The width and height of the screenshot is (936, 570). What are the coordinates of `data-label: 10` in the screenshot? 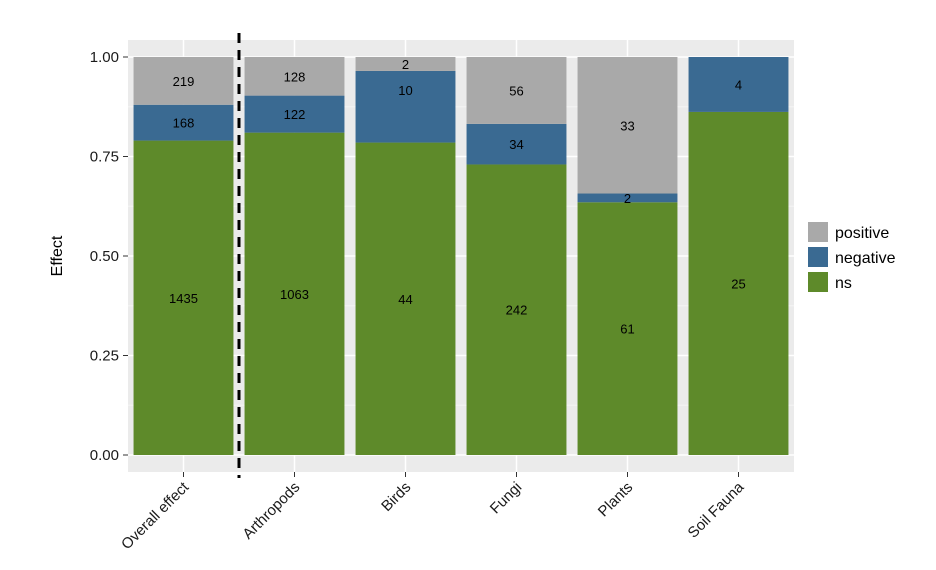 It's located at (405, 90).